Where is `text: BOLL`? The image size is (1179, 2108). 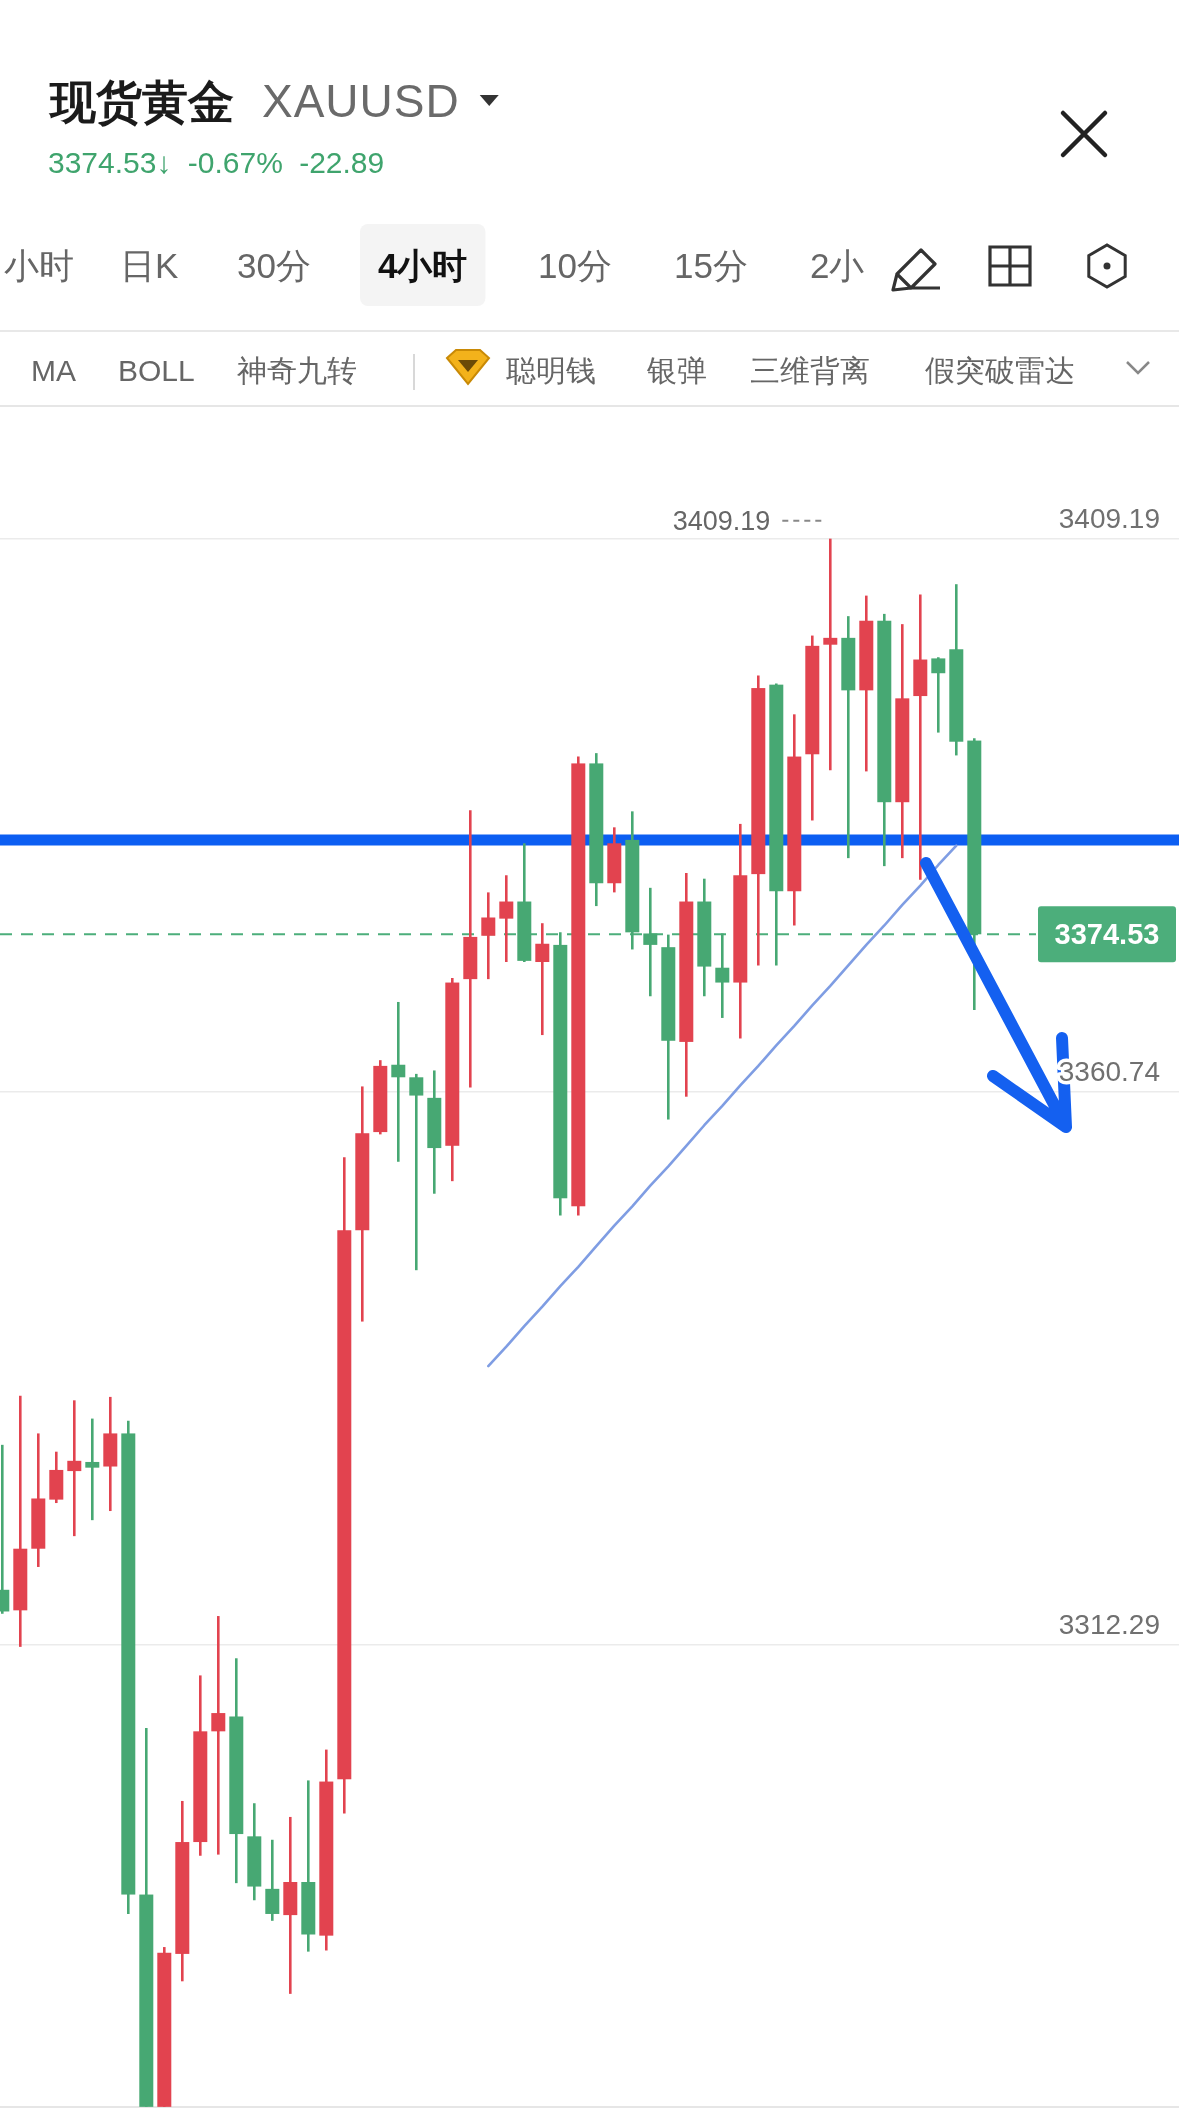
text: BOLL is located at coordinates (156, 370).